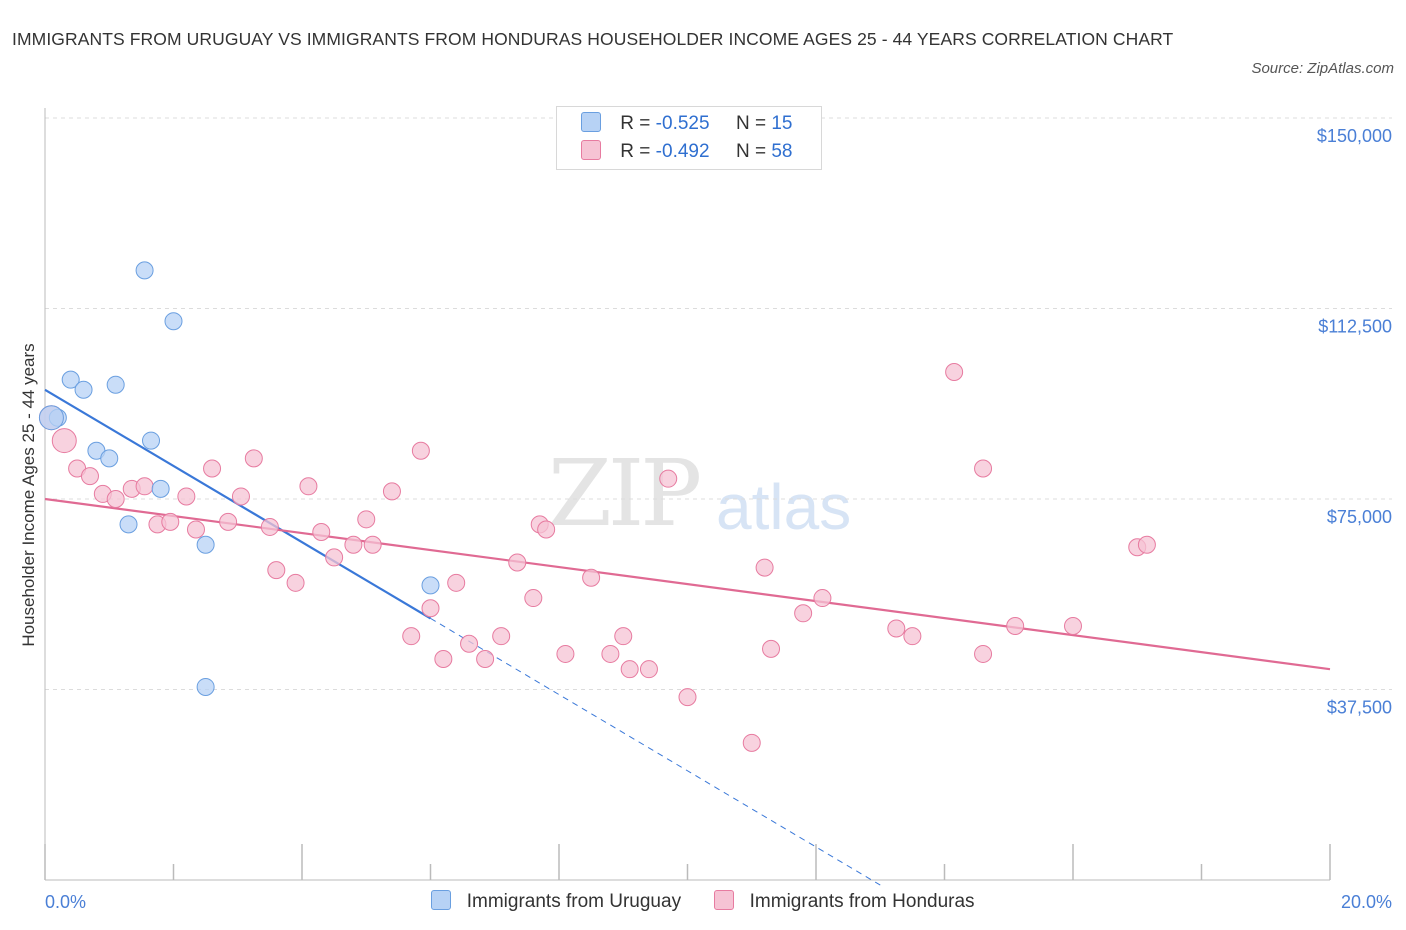 This screenshot has width=1406, height=930. I want to click on uruguay-legend-swatch, so click(441, 900).